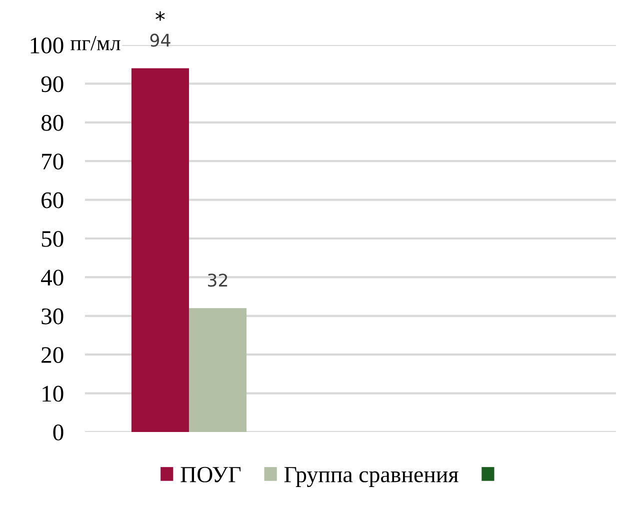 The width and height of the screenshot is (634, 515). I want to click on annotation: *, so click(160, 16).